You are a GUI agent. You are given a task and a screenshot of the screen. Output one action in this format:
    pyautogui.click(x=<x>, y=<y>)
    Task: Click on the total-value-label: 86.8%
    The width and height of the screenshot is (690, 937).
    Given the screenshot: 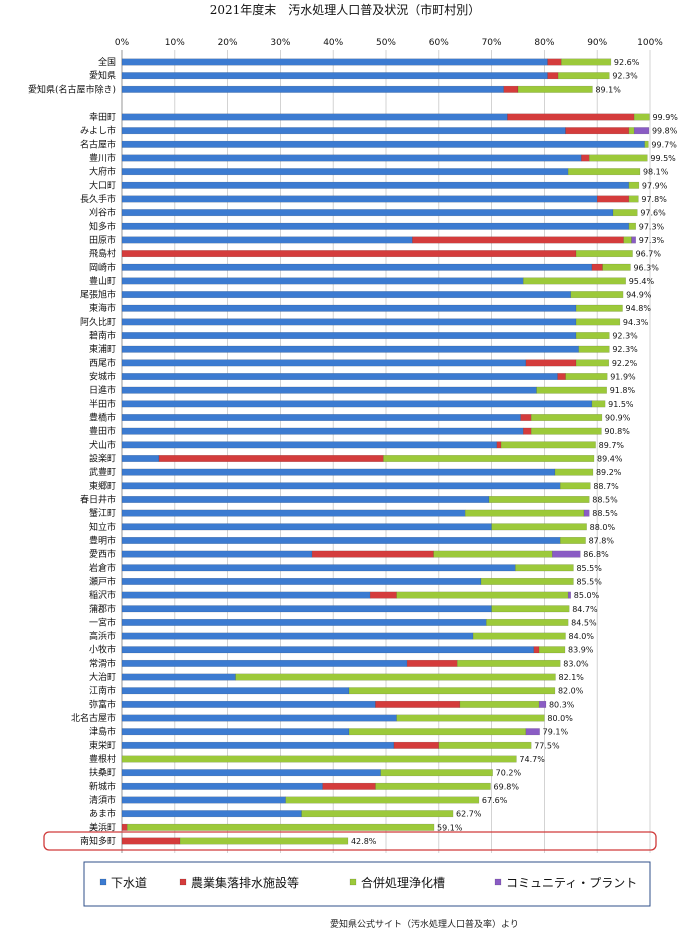 What is the action you would take?
    pyautogui.click(x=596, y=554)
    